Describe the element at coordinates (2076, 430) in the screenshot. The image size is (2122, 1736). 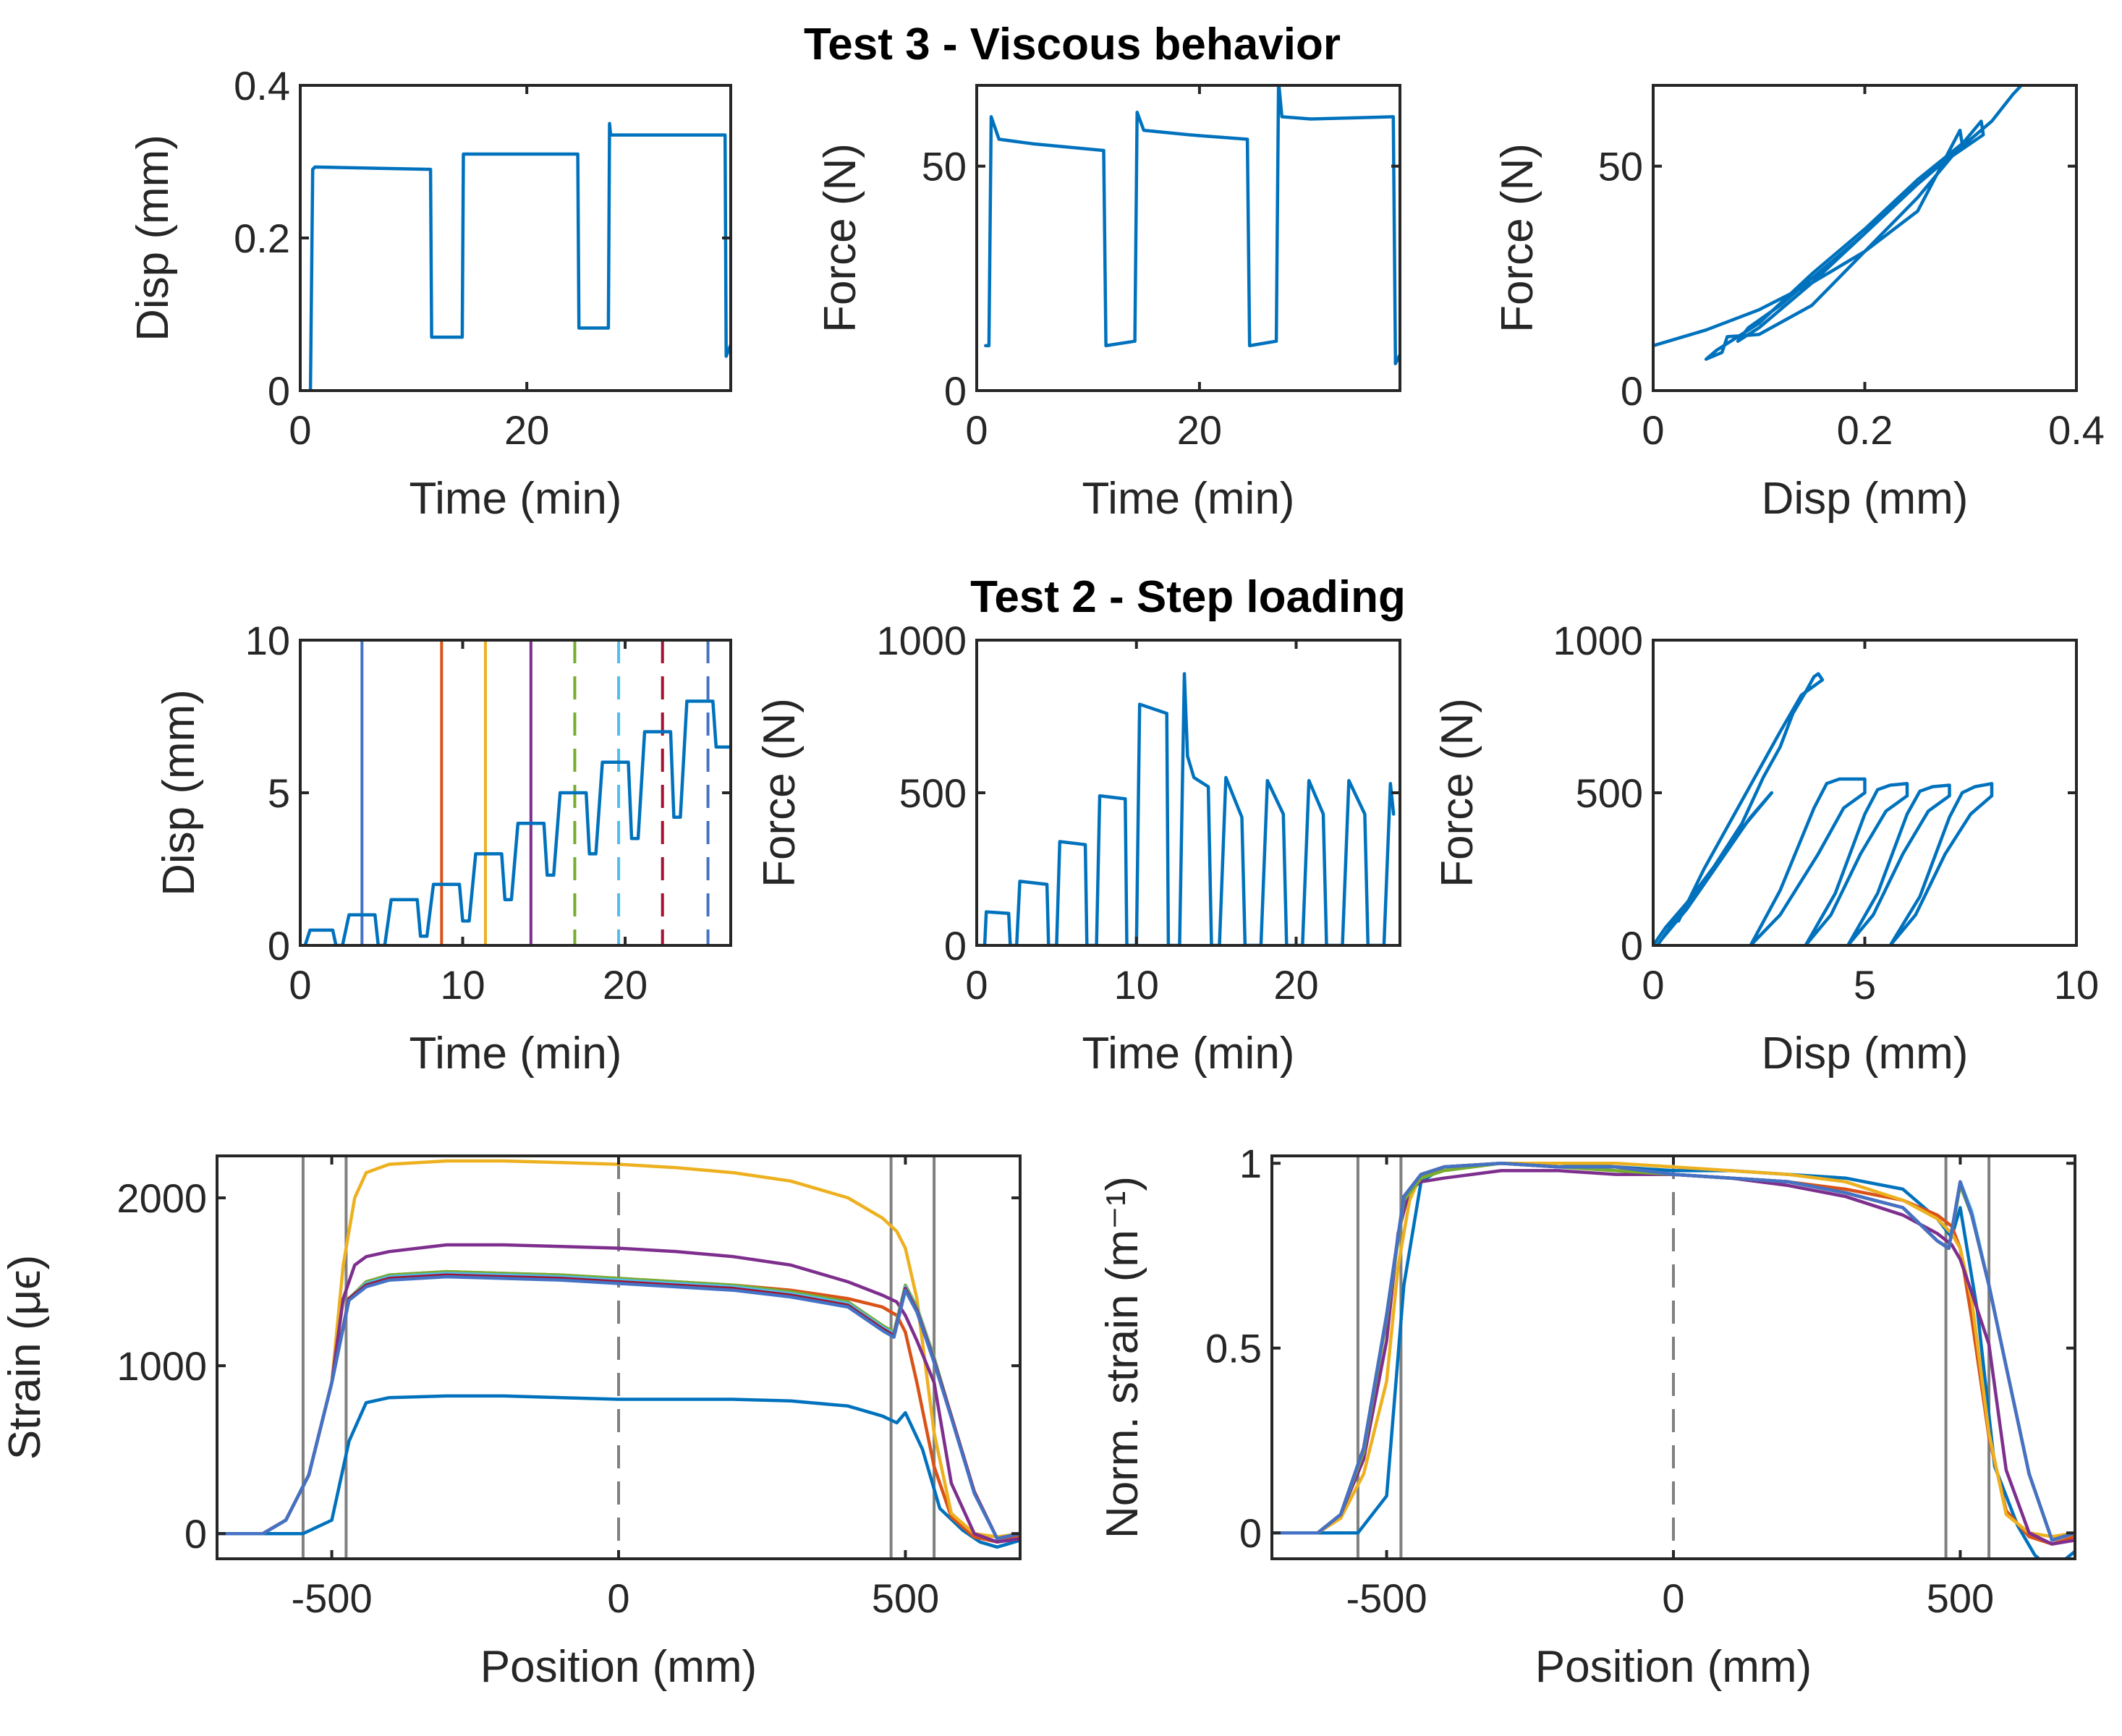
I see `x-tick-label: 0.4` at that location.